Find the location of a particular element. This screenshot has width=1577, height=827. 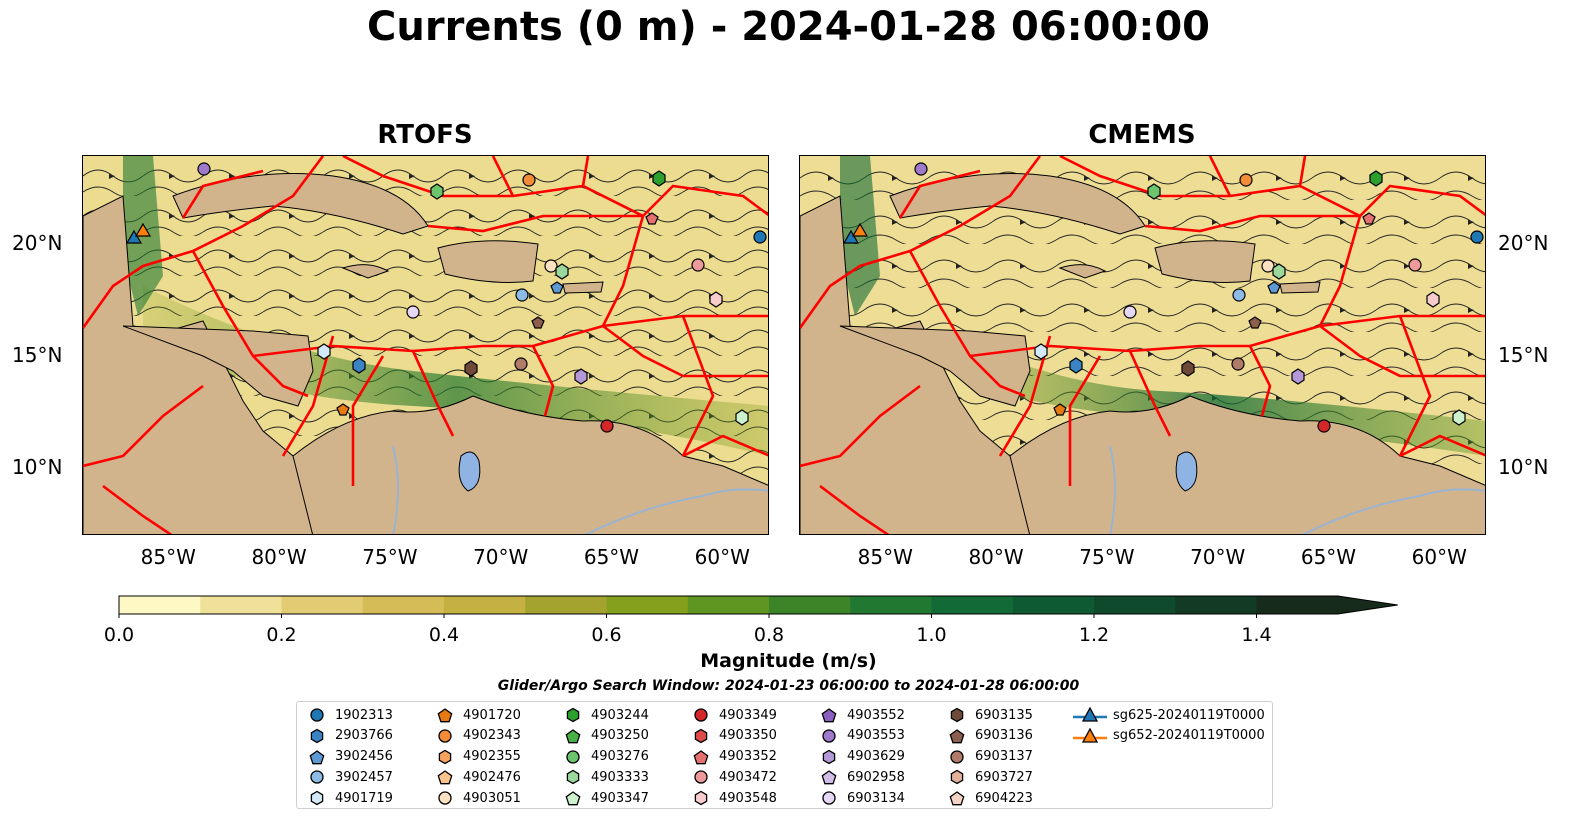

legend-item-label: 4902343 is located at coordinates (492, 736).